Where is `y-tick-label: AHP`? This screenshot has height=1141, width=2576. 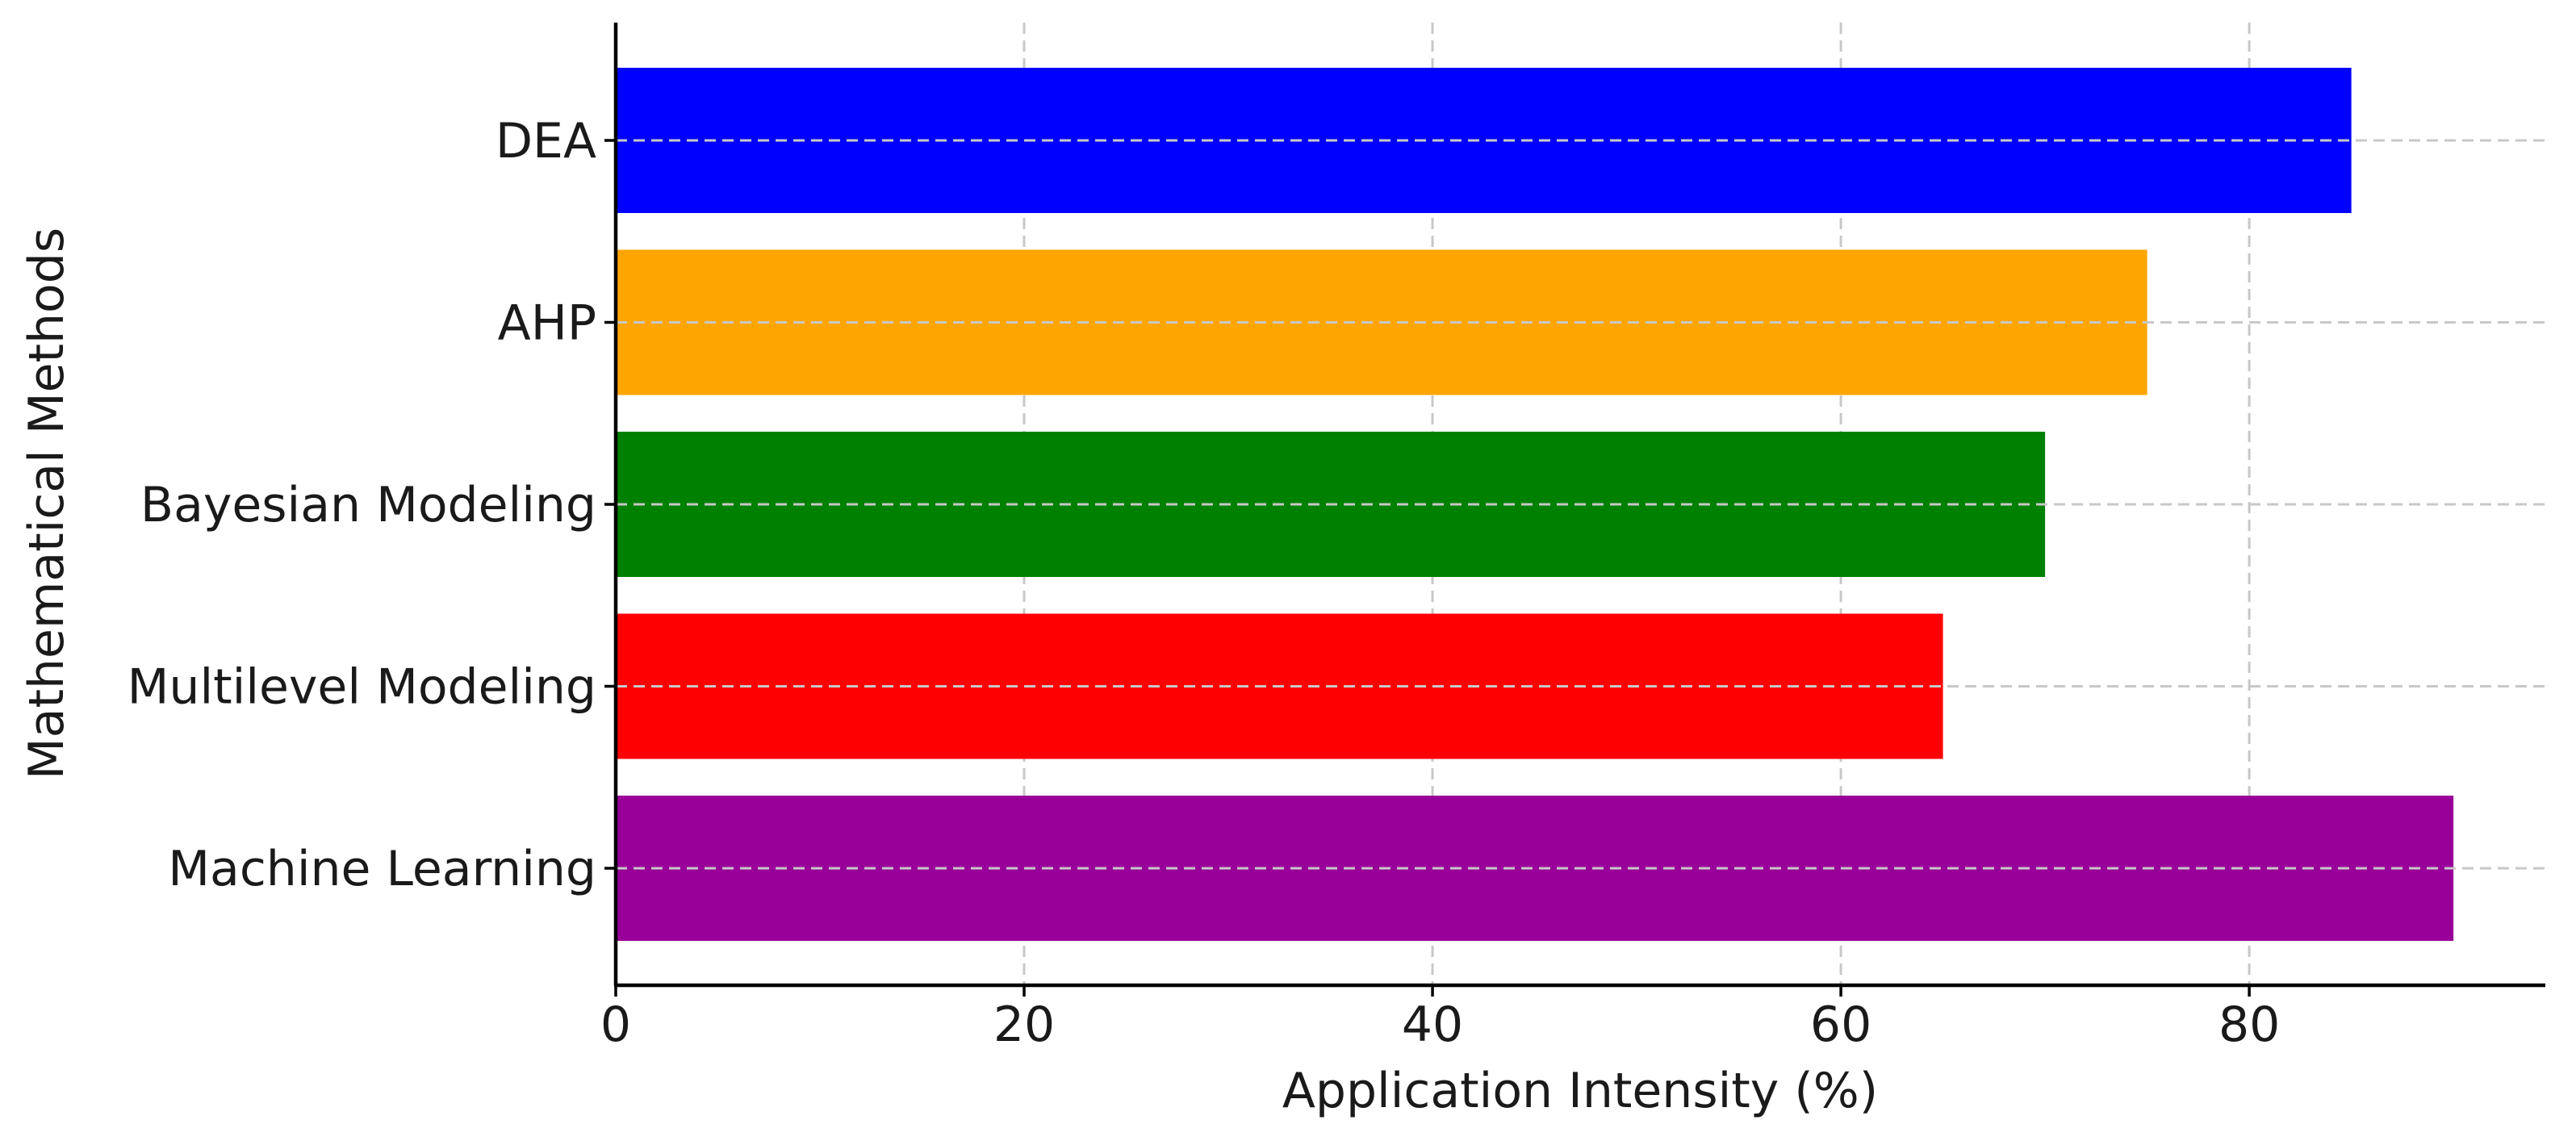 y-tick-label: AHP is located at coordinates (547, 323).